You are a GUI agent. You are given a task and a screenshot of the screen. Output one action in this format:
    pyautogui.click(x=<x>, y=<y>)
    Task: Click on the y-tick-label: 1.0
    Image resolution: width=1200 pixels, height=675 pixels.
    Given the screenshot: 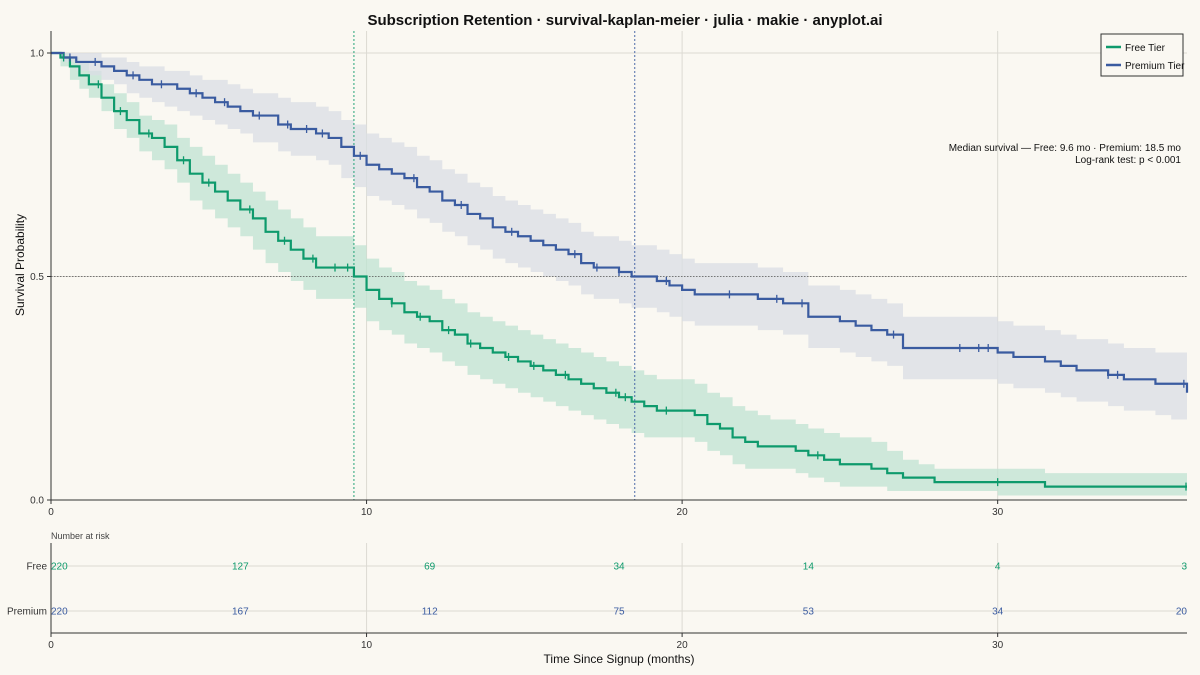 What is the action you would take?
    pyautogui.click(x=37, y=54)
    